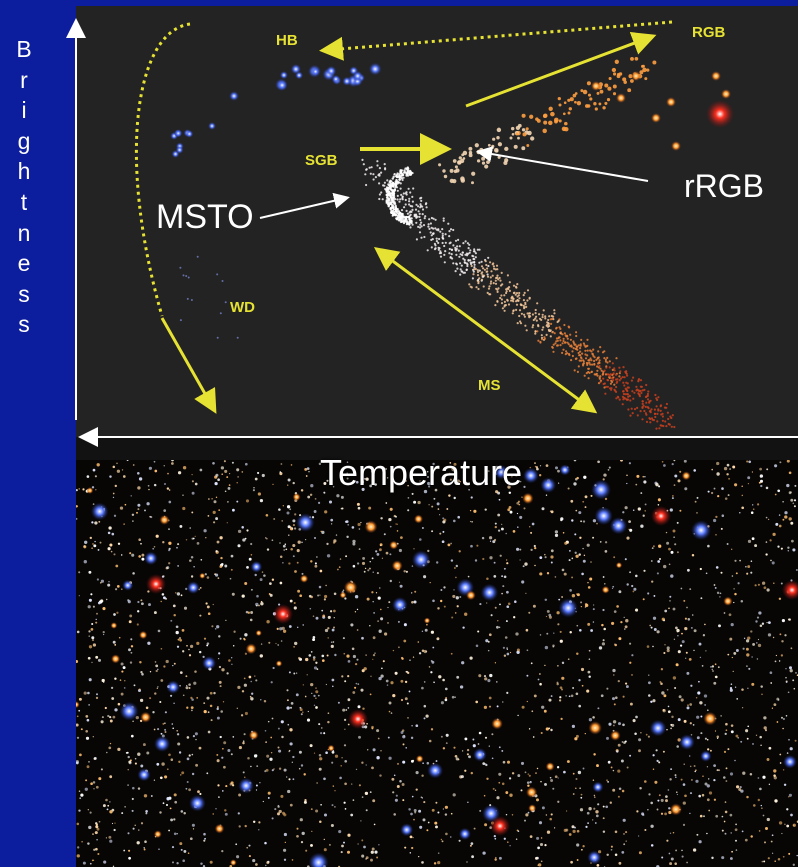 The height and width of the screenshot is (867, 798). I want to click on y-axis-letter: t, so click(24, 201).